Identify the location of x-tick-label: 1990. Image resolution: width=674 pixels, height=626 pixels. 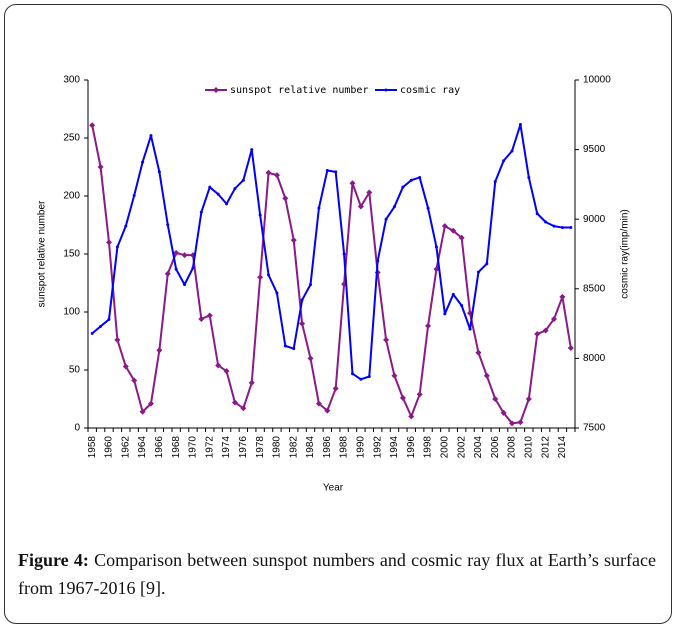
(361, 447).